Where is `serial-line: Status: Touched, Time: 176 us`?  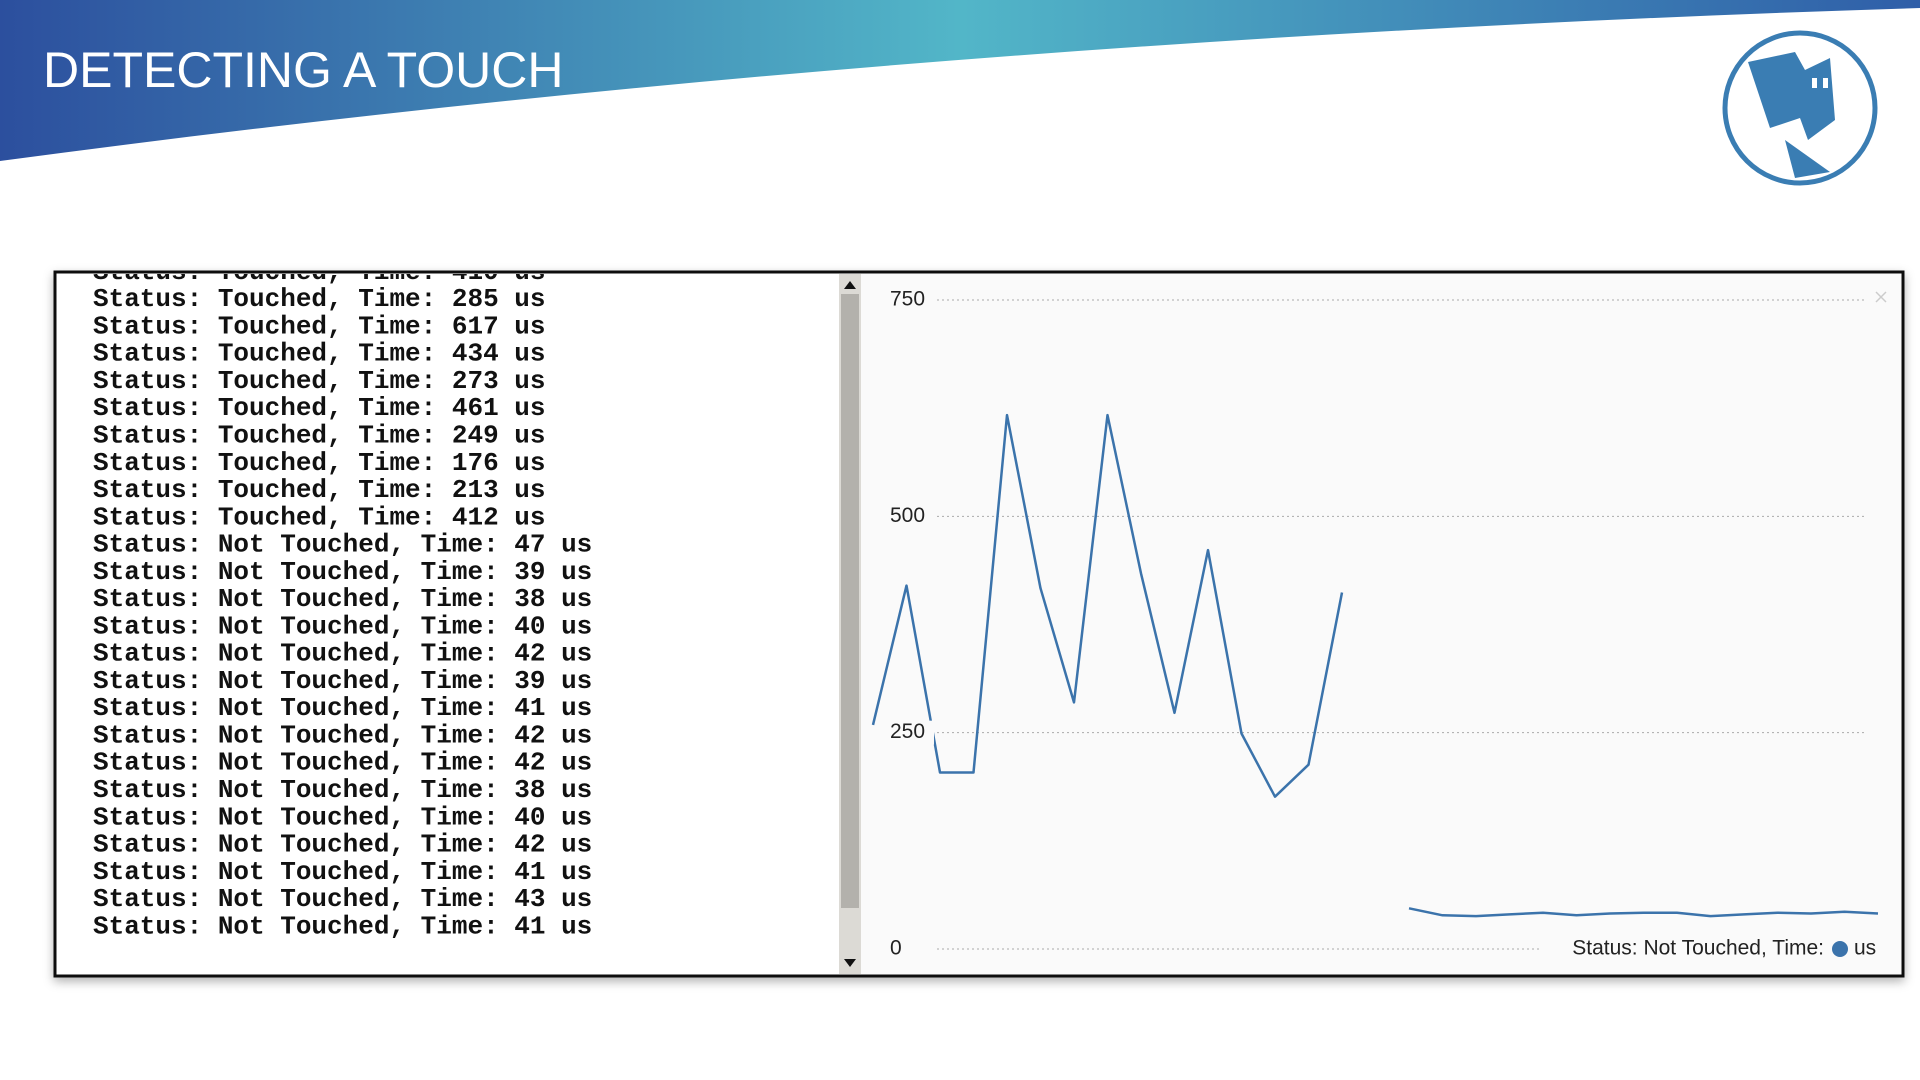
serial-line: Status: Touched, Time: 176 us is located at coordinates (319, 463).